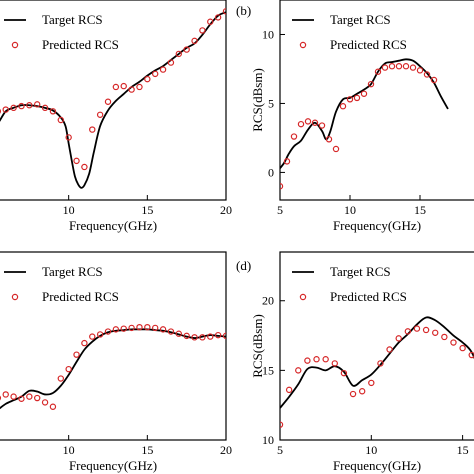 The image size is (474, 474). I want to click on y-tick-label: 15, so click(268, 370).